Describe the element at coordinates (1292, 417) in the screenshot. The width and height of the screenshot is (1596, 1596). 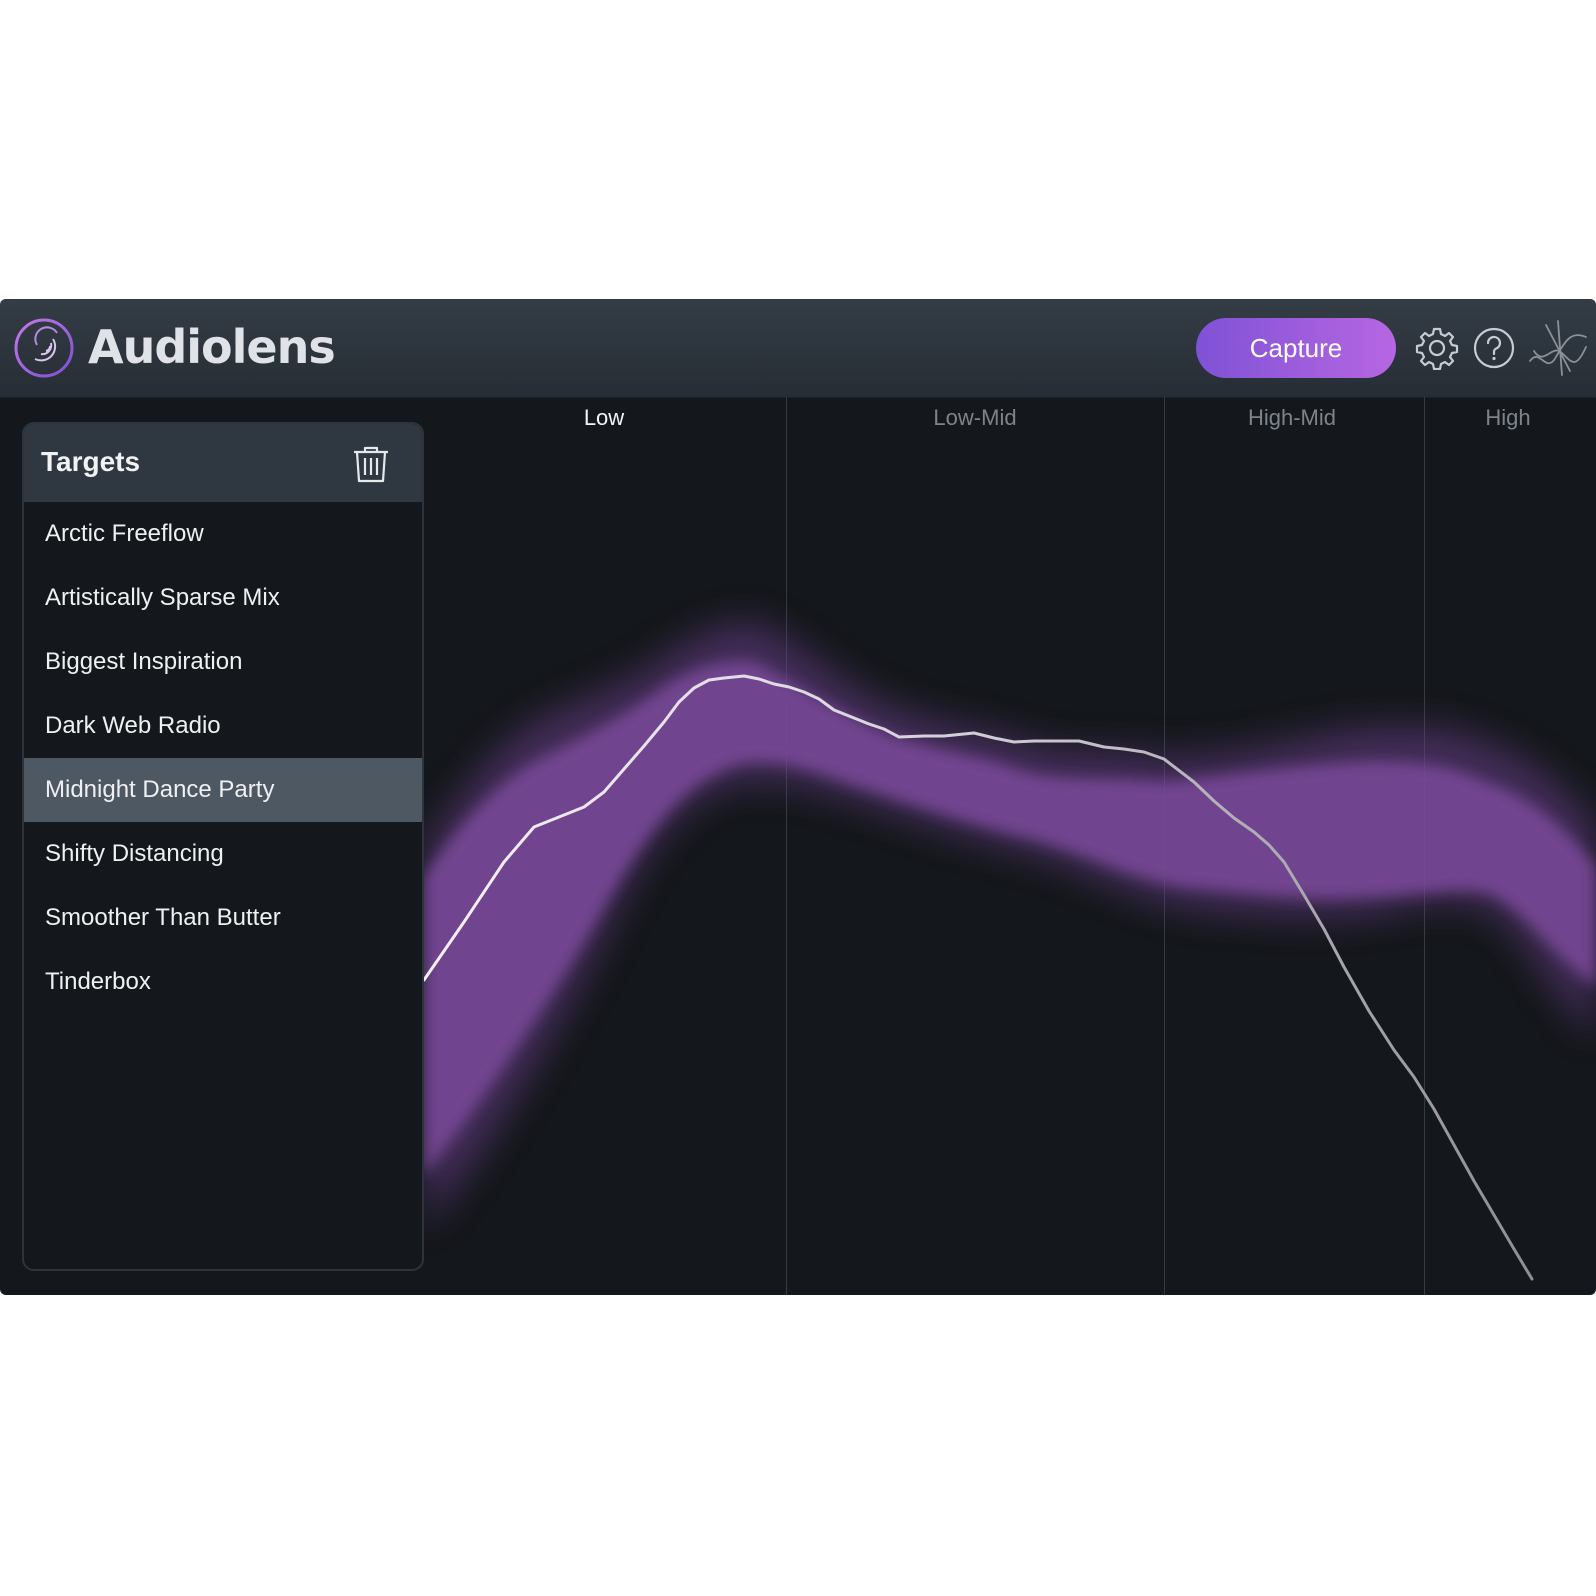
I see `band-label-high-mid: High-Mid` at that location.